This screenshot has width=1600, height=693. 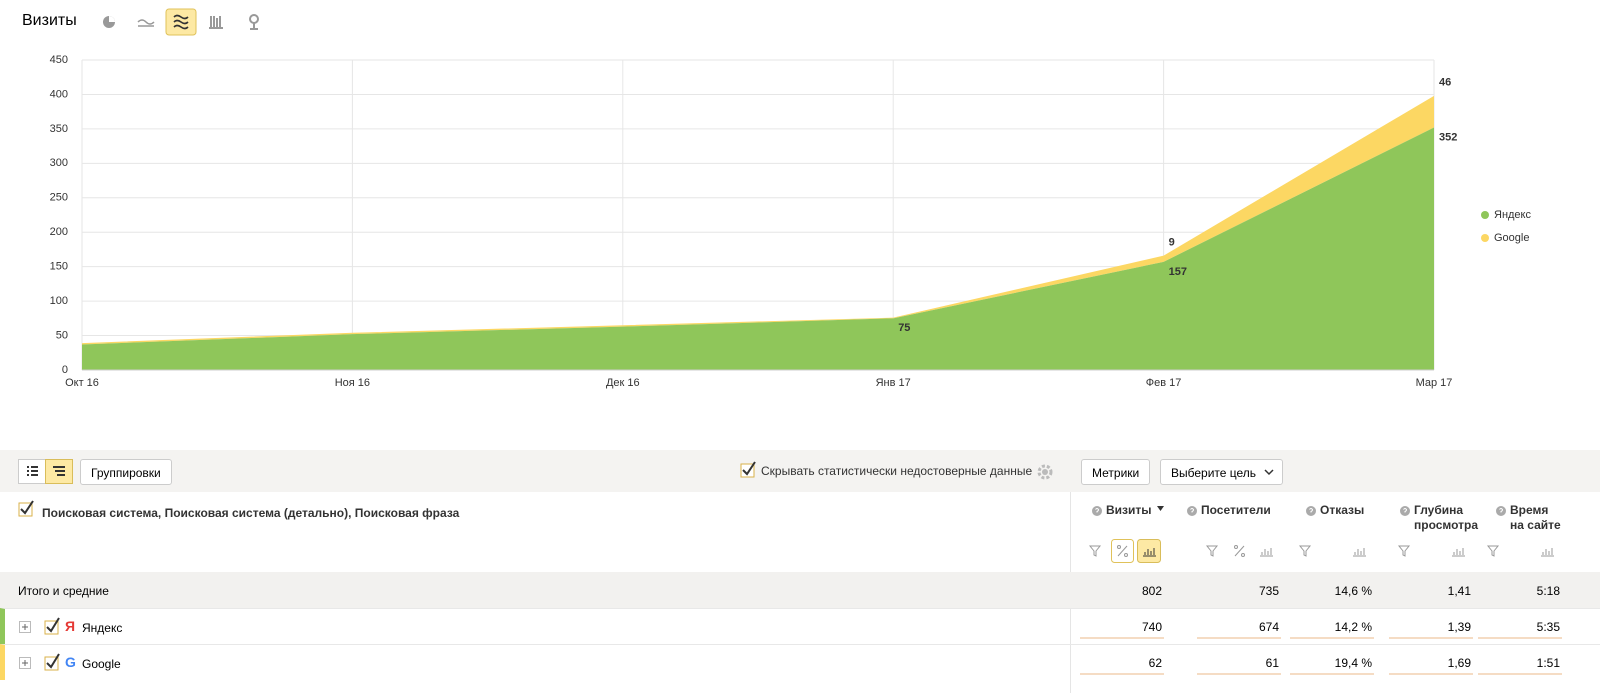 I want to click on row-name: Яндекс, so click(x=102, y=628).